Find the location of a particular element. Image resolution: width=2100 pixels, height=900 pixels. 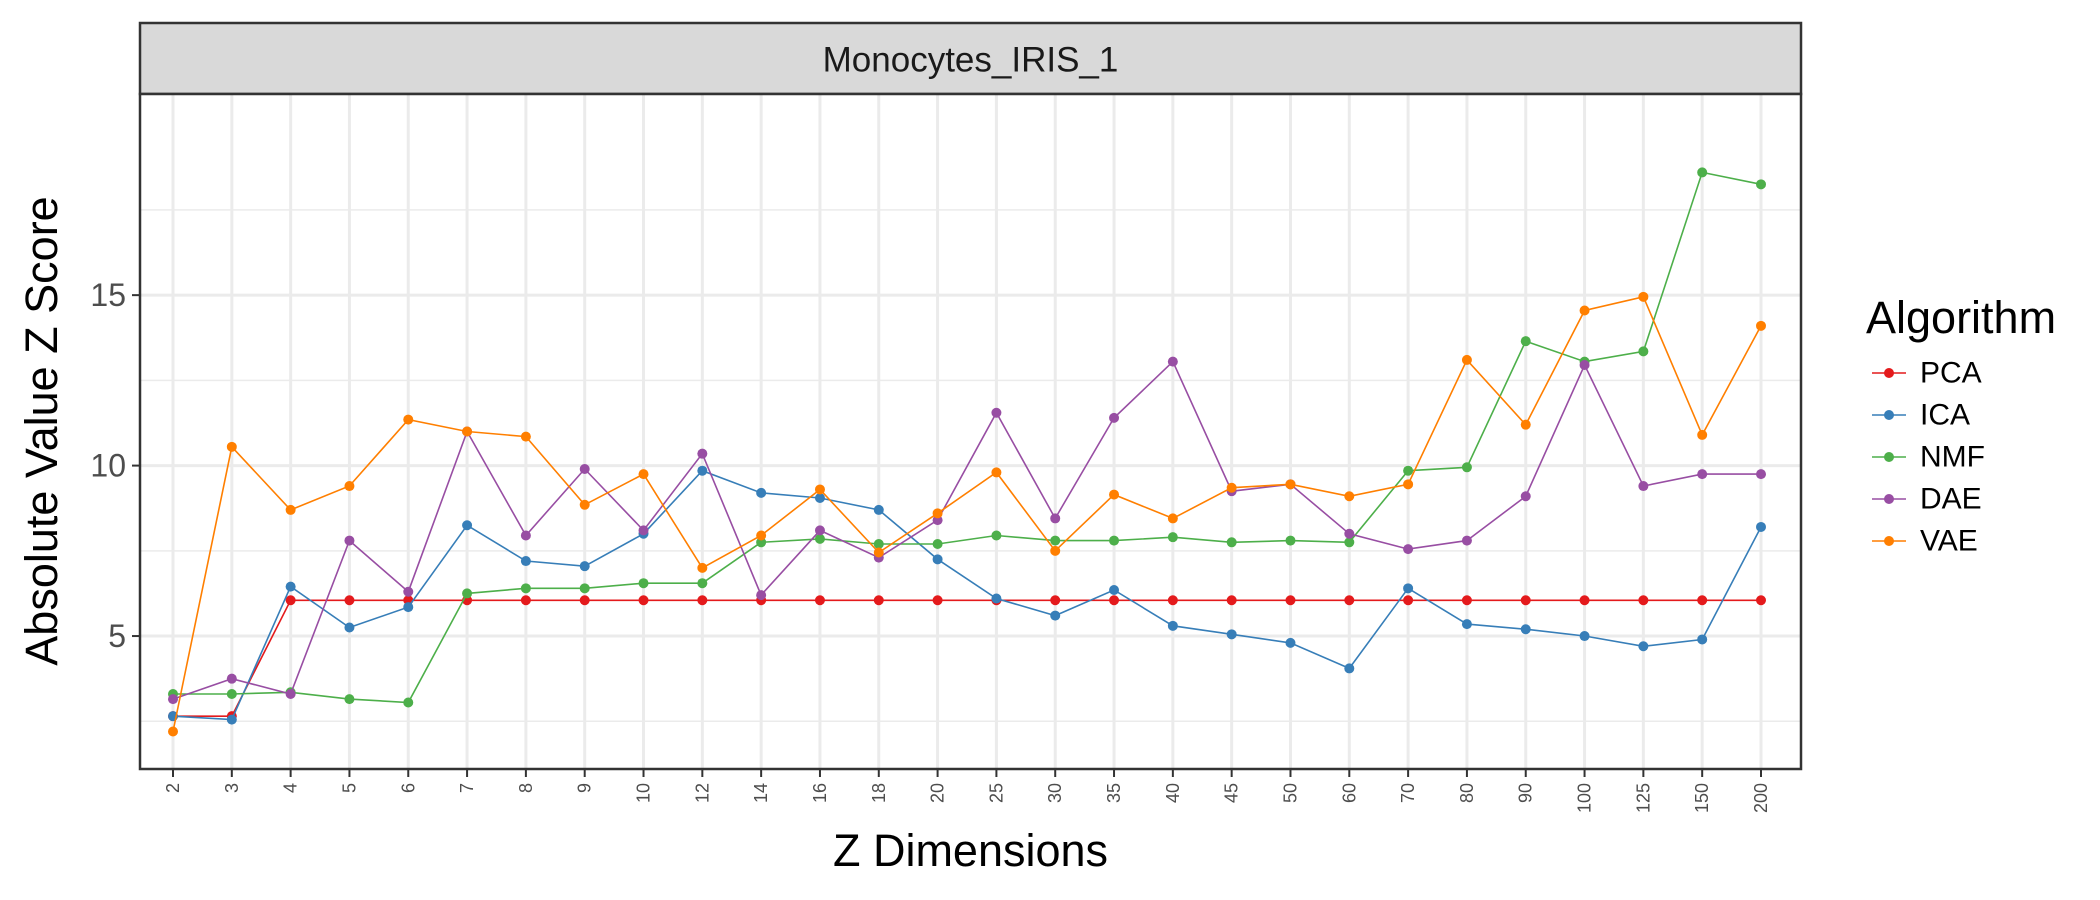

x-tick-label: 7 is located at coordinates (467, 788).